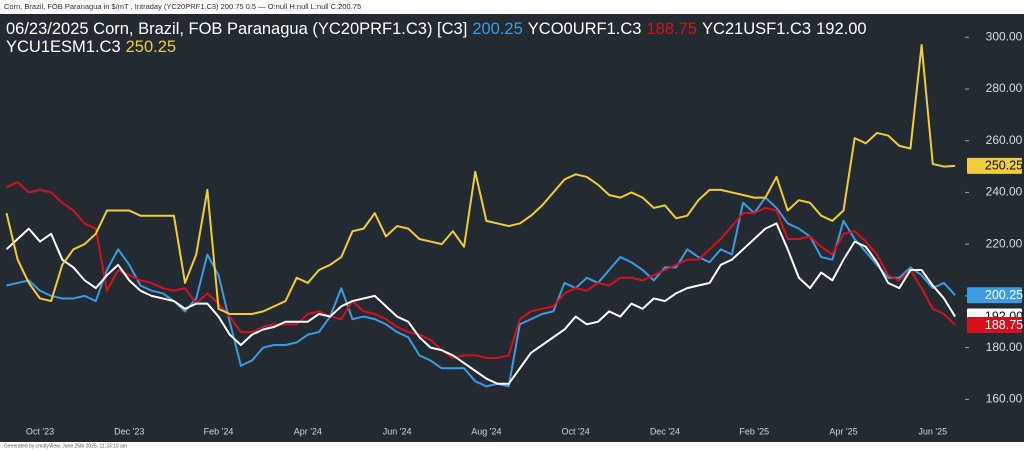 Image resolution: width=1024 pixels, height=450 pixels. I want to click on x-tick-label: Dec '23, so click(129, 431).